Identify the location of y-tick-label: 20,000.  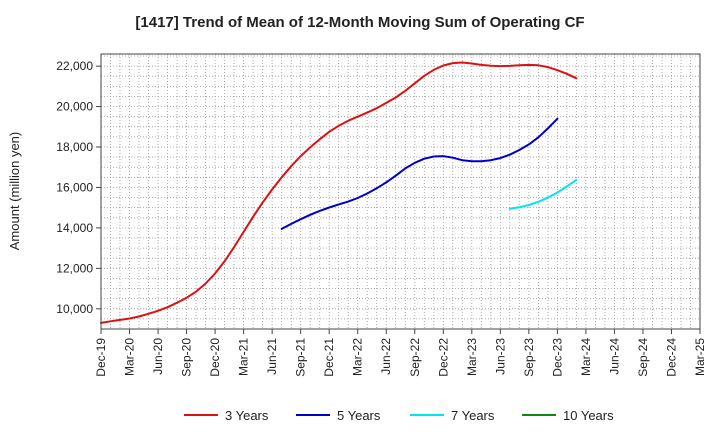
(74, 107).